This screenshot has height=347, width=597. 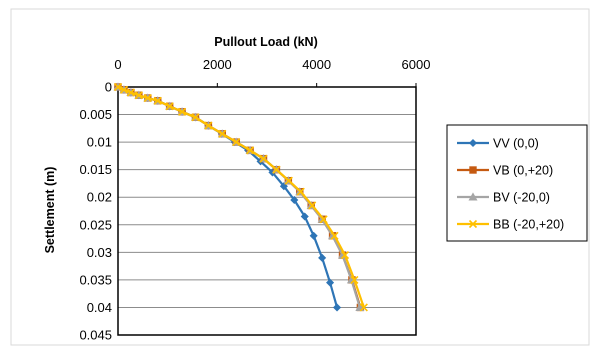 I want to click on y-tick-label: 0.025, so click(x=95, y=224).